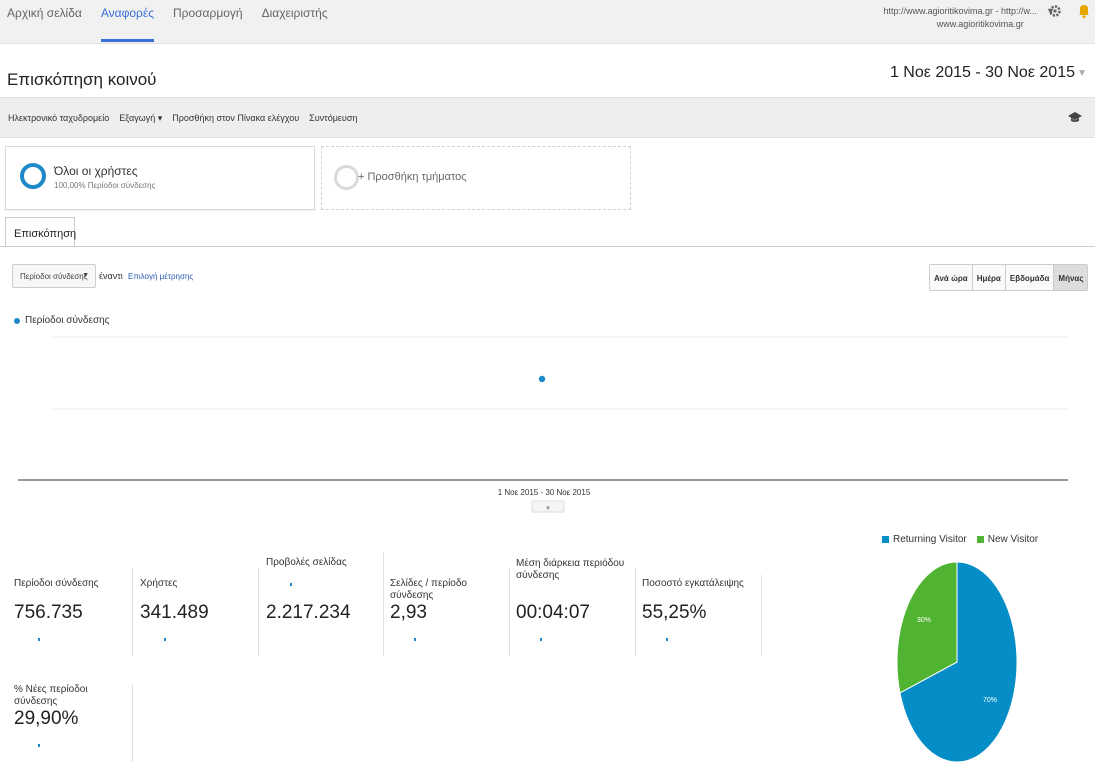 This screenshot has height=772, width=1095. Describe the element at coordinates (141, 118) in the screenshot. I see `export-button: Εξαγωγή ▾` at that location.